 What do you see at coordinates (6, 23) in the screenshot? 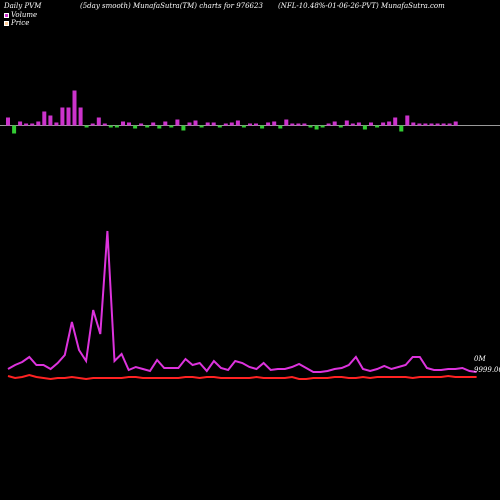
I see `legend-price-swatch` at bounding box center [6, 23].